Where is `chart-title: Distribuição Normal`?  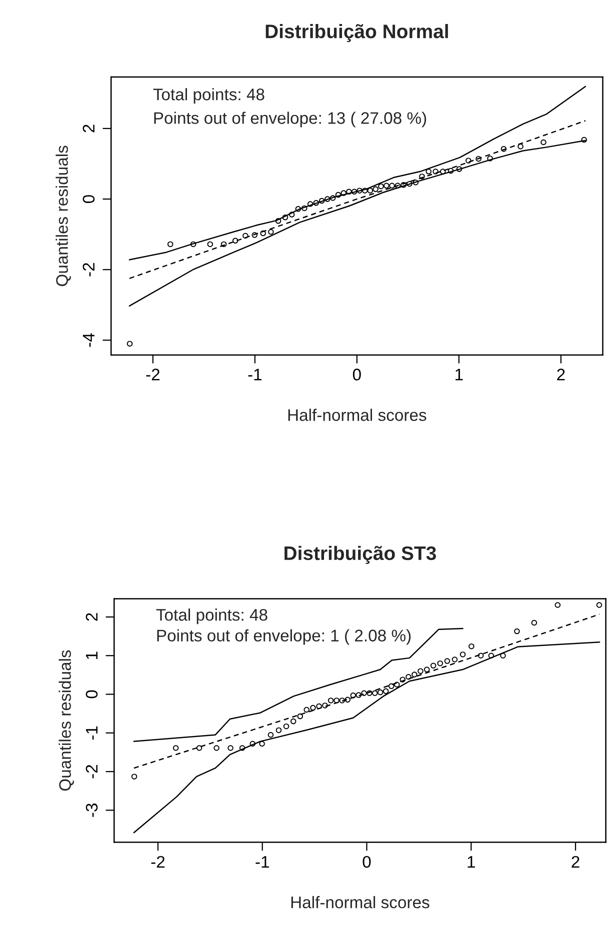 chart-title: Distribuição Normal is located at coordinates (357, 33).